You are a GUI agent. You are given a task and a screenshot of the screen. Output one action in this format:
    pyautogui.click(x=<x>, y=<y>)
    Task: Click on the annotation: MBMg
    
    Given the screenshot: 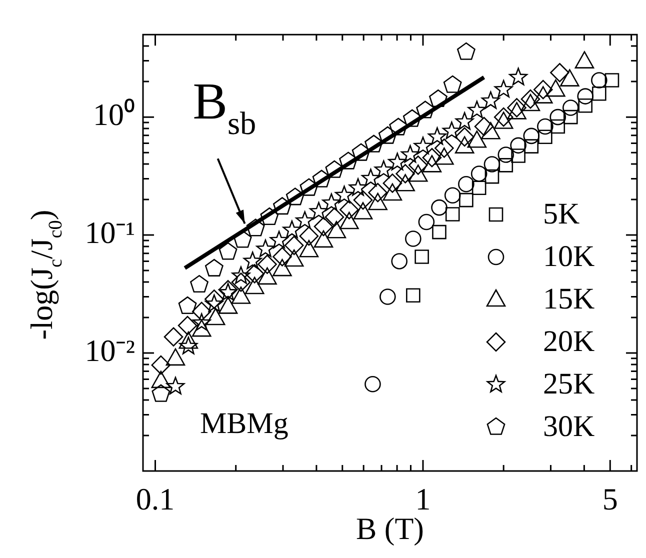 What is the action you would take?
    pyautogui.click(x=244, y=423)
    